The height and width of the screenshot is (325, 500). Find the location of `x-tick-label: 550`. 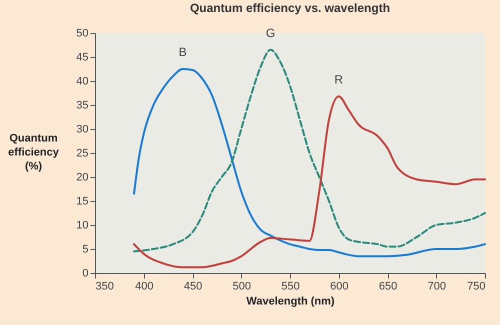

x-tick-label: 550 is located at coordinates (290, 286).